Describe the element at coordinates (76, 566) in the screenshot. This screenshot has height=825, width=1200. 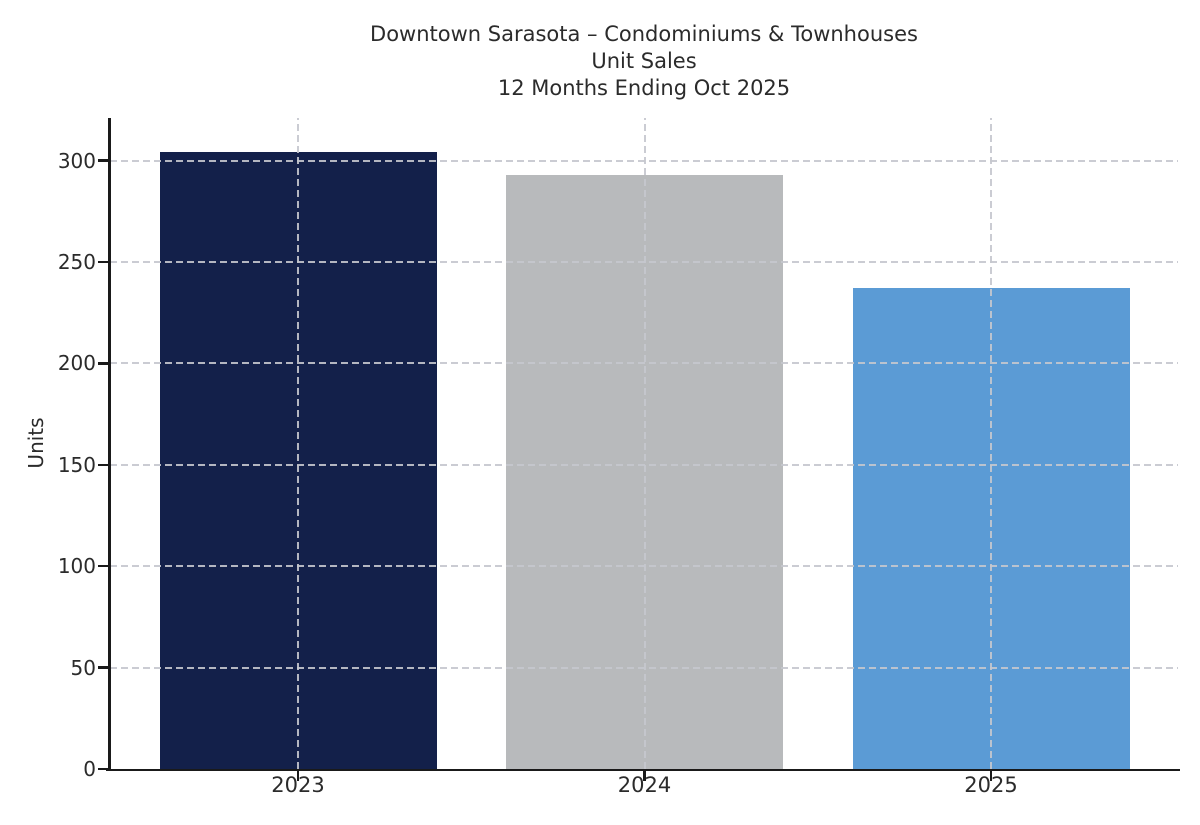
I see `y-tick-label-100: 100` at that location.